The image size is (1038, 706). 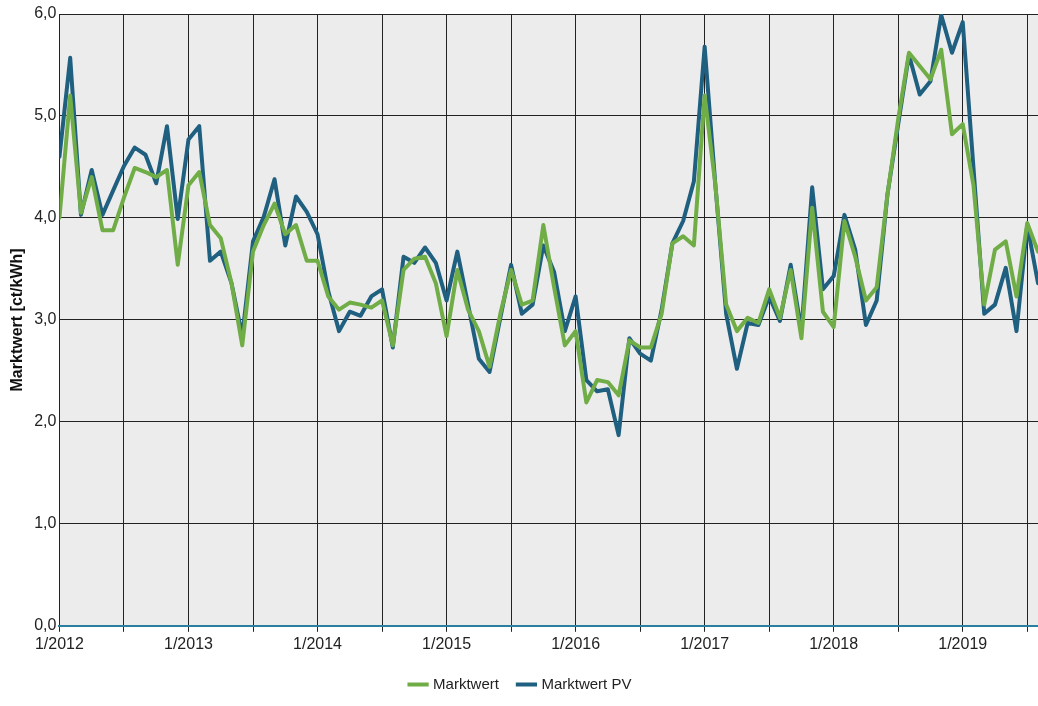 I want to click on x-tick-label: 1/2013, so click(x=189, y=643).